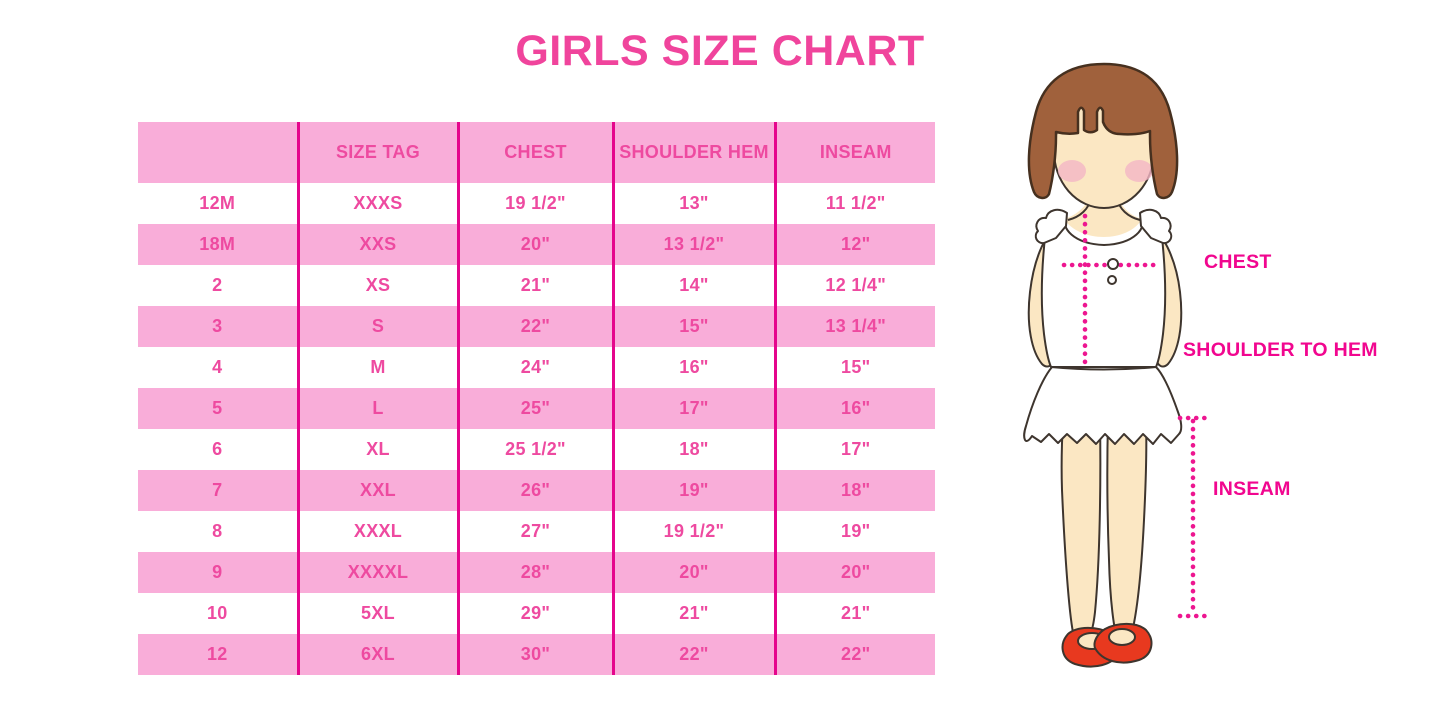 The height and width of the screenshot is (723, 1445). Describe the element at coordinates (1280, 350) in the screenshot. I see `shoulder-to-hem-label: SHOULDER TO HEM` at that location.